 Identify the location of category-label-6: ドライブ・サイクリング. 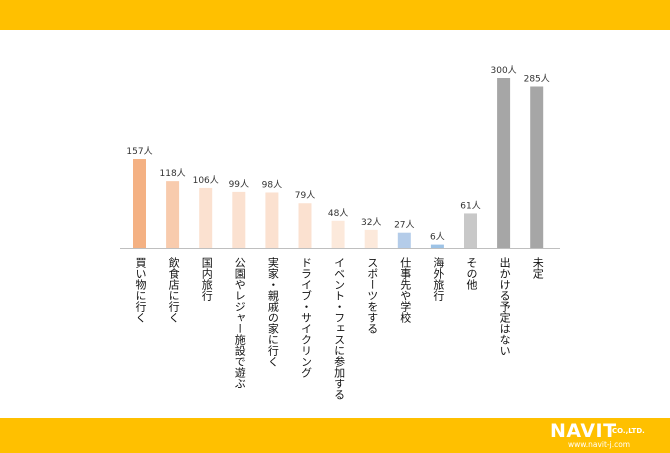
(306, 317).